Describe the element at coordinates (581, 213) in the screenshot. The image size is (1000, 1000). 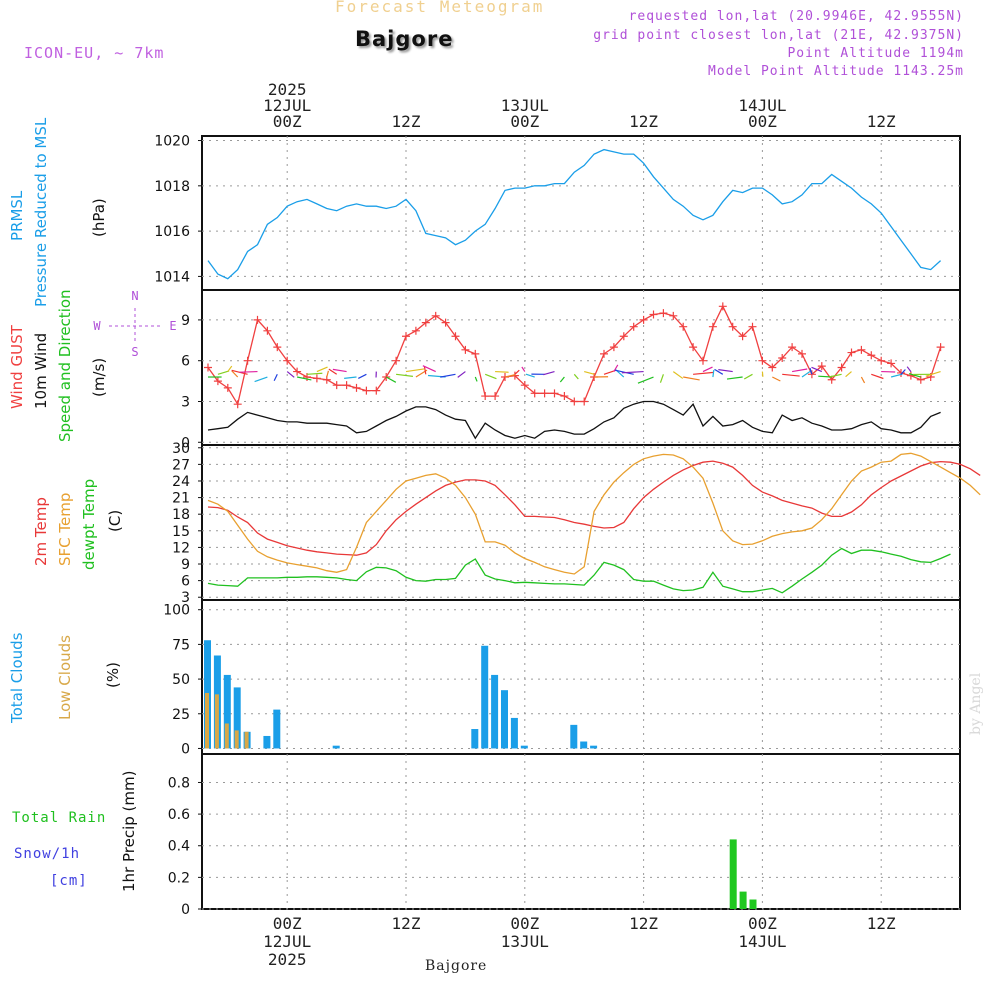
I see `panel-frame-pressure` at that location.